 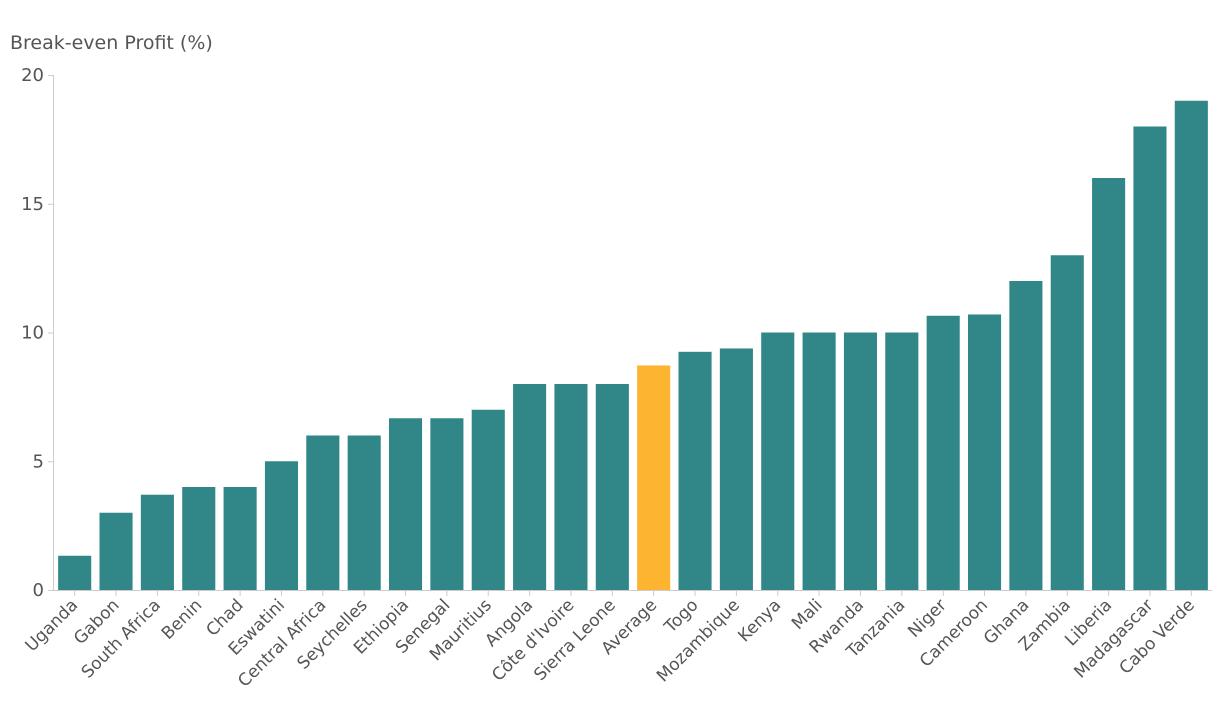 I want to click on bar-c-te-d-ivoire, so click(x=571, y=487).